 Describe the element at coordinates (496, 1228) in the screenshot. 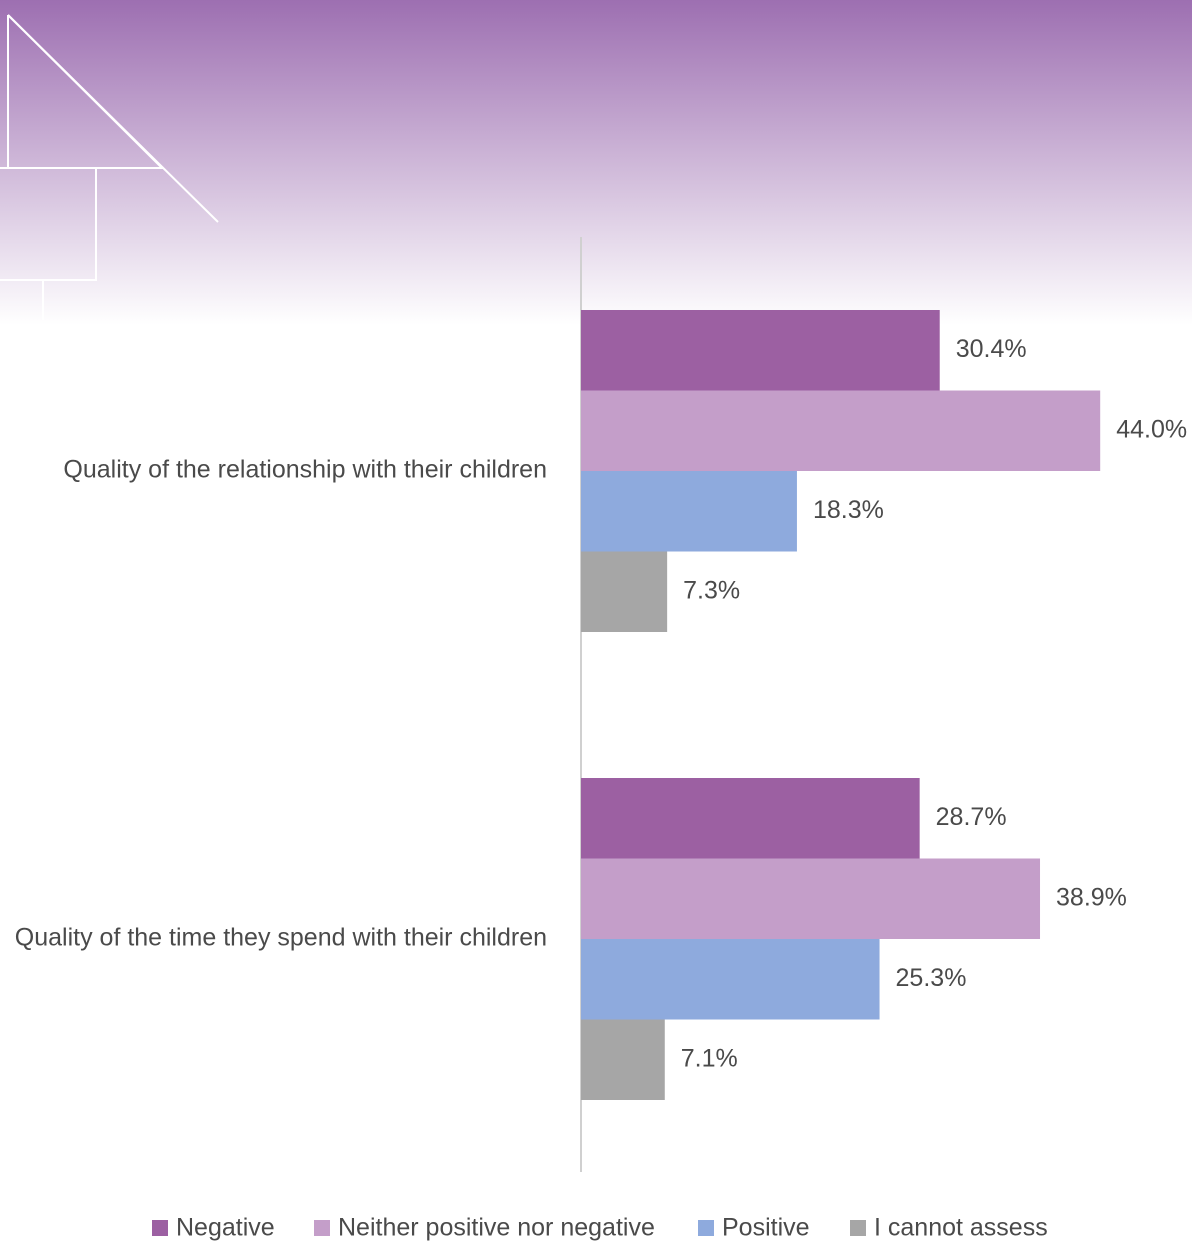

I see `legend-label: Neither positive nor negative` at that location.